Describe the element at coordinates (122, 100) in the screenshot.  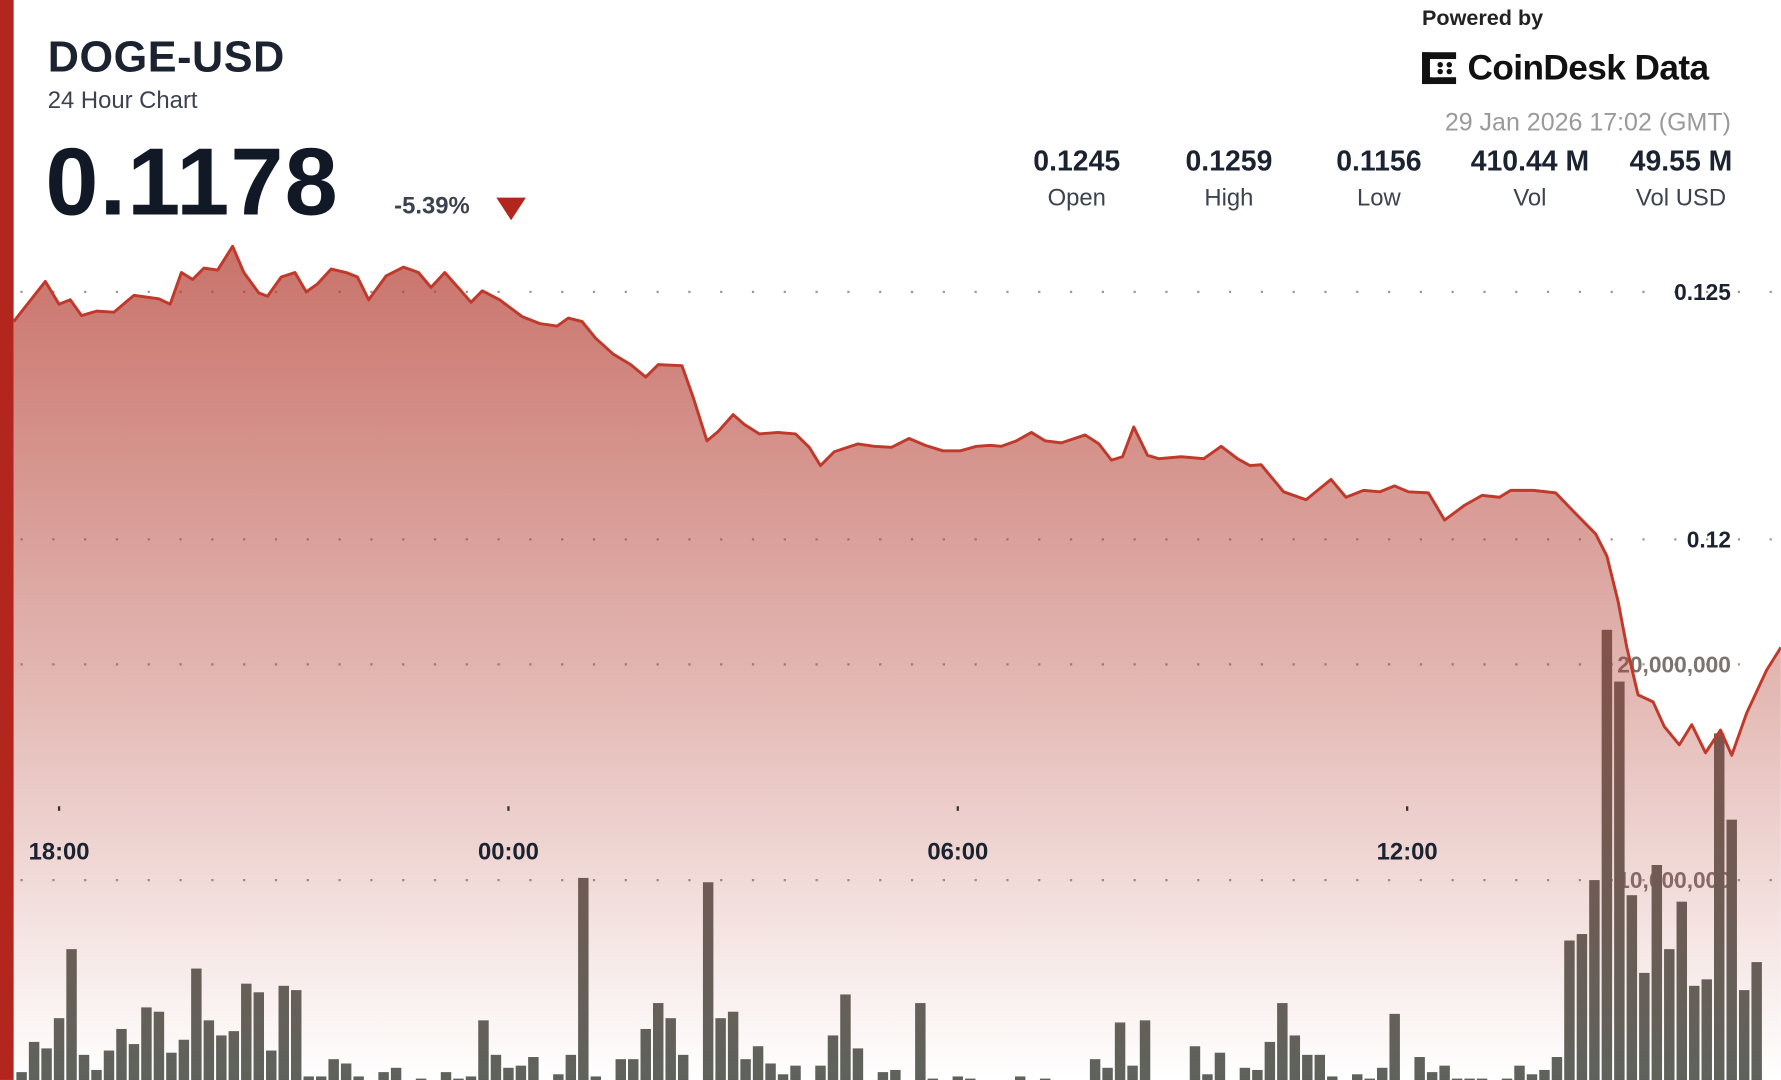
I see `chart-subtitle: 24 Hour Chart` at that location.